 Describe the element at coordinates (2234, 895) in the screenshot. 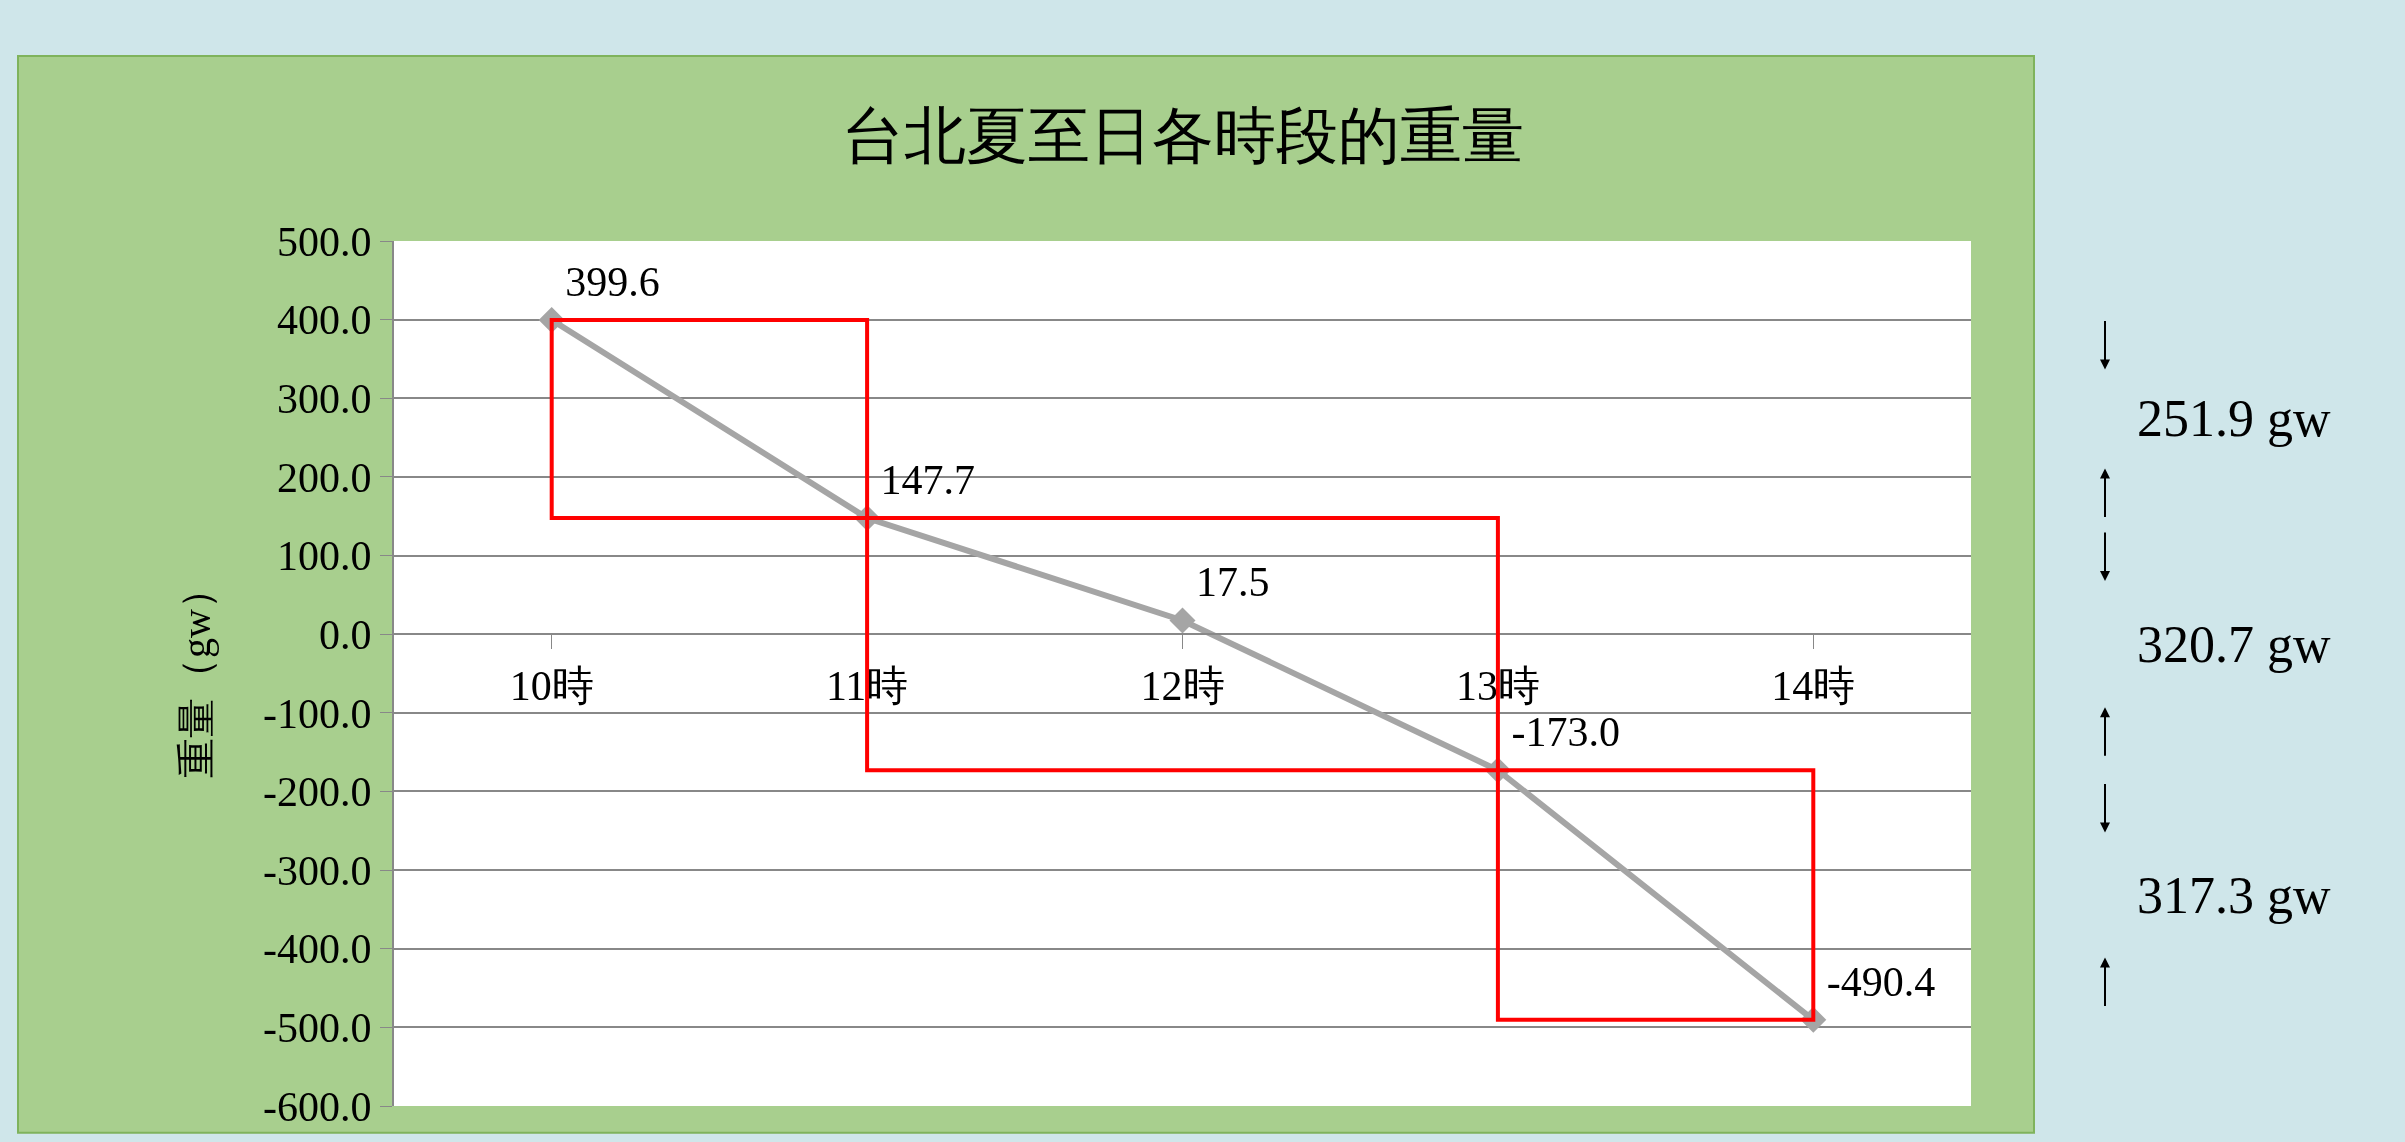

I see `text: 317.3 gw` at that location.